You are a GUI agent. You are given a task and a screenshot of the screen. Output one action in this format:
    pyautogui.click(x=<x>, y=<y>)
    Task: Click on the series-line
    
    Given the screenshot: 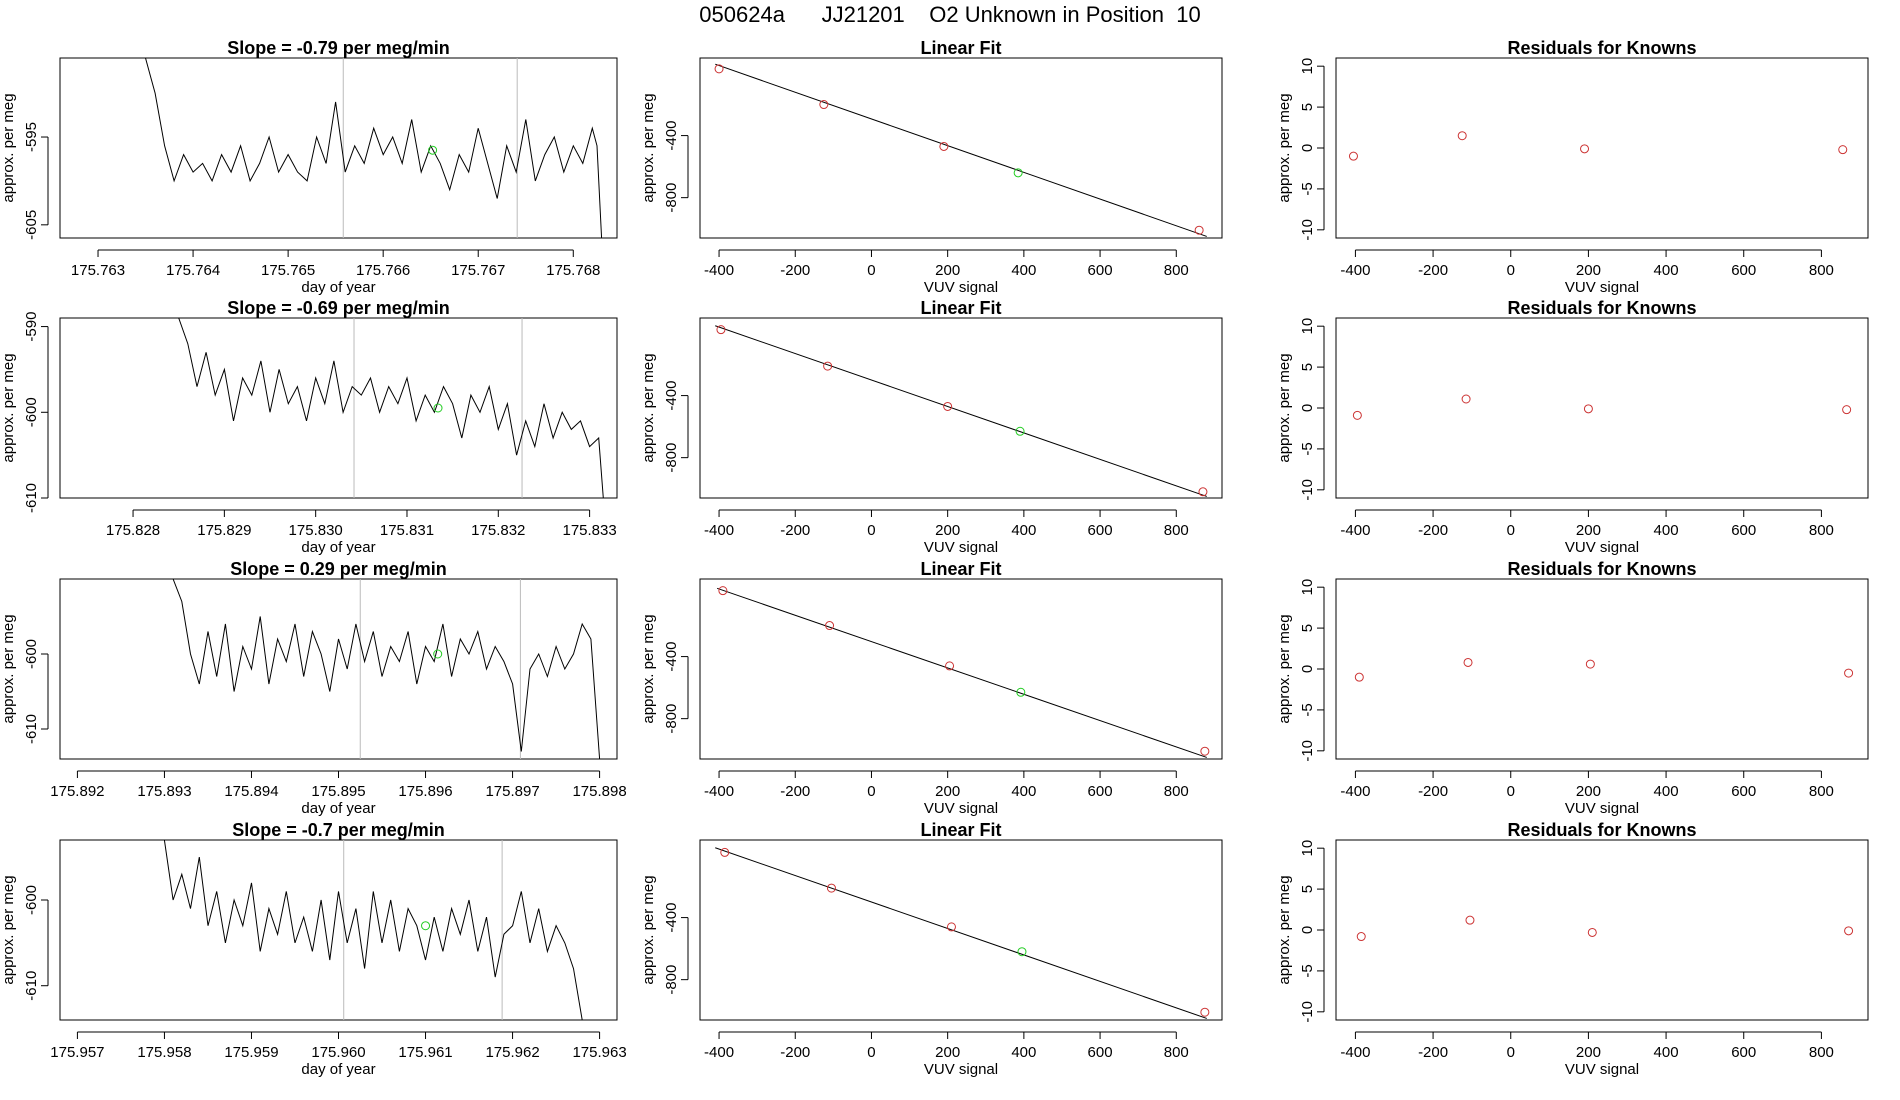 What is the action you would take?
    pyautogui.click(x=374, y=148)
    